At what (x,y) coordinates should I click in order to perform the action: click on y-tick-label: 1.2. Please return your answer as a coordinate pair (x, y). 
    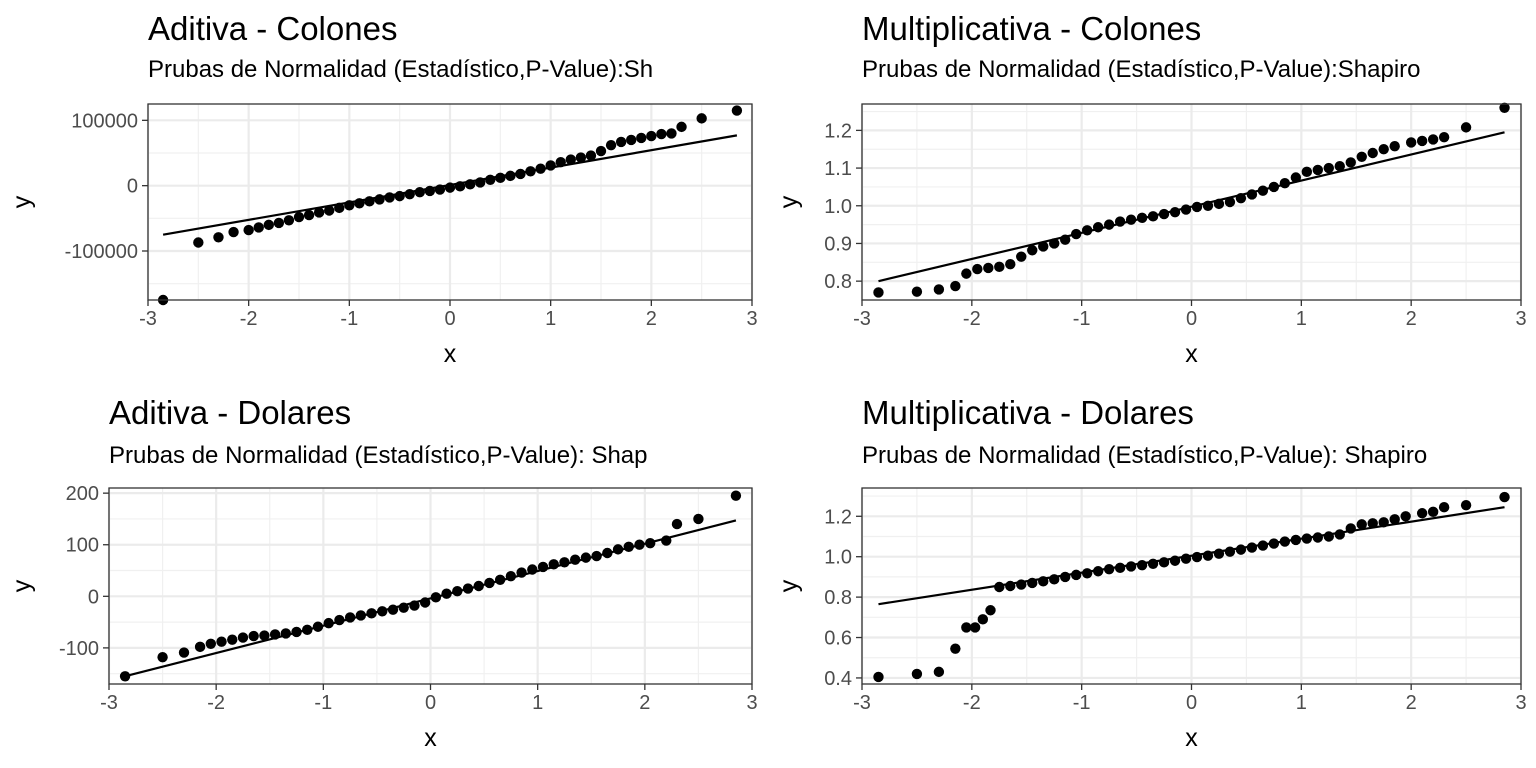
    Looking at the image, I should click on (838, 131).